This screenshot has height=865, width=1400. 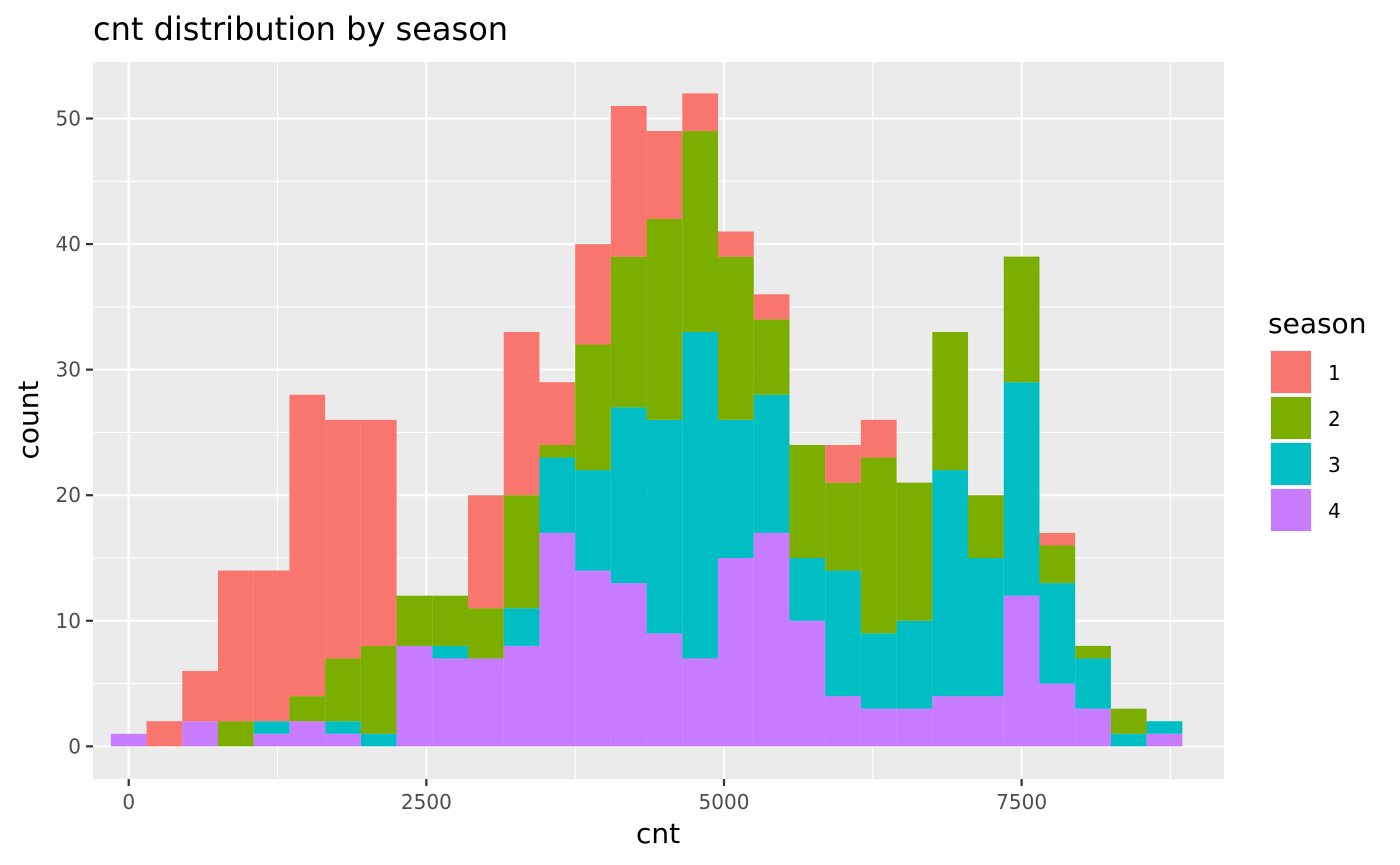 What do you see at coordinates (584, 796) in the screenshot?
I see `x-axis-ticks: 0 2500 5000 7500` at bounding box center [584, 796].